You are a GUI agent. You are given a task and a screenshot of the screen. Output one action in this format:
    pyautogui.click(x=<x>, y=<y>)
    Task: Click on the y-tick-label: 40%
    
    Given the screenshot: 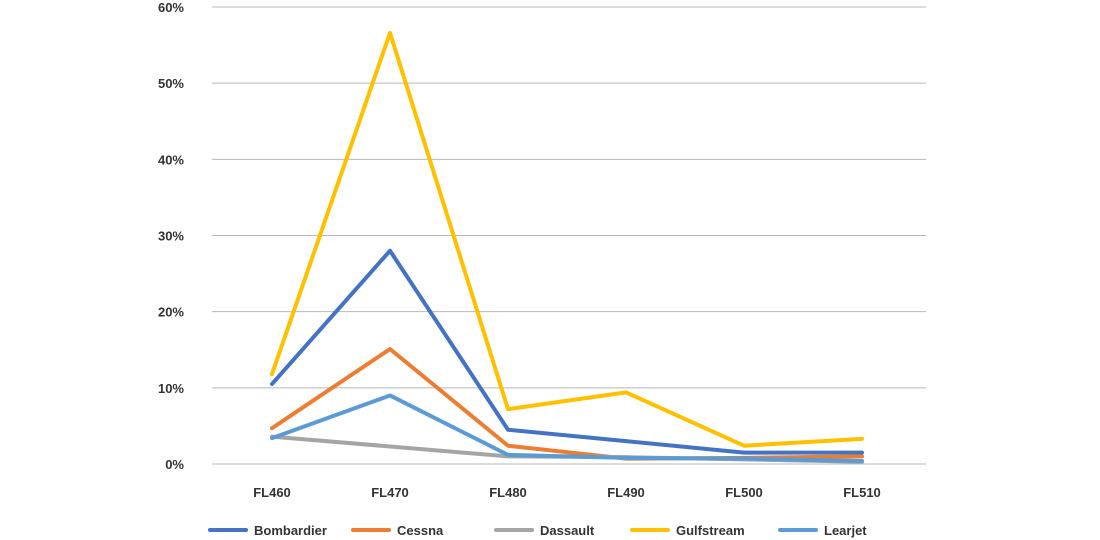 What is the action you would take?
    pyautogui.click(x=171, y=159)
    